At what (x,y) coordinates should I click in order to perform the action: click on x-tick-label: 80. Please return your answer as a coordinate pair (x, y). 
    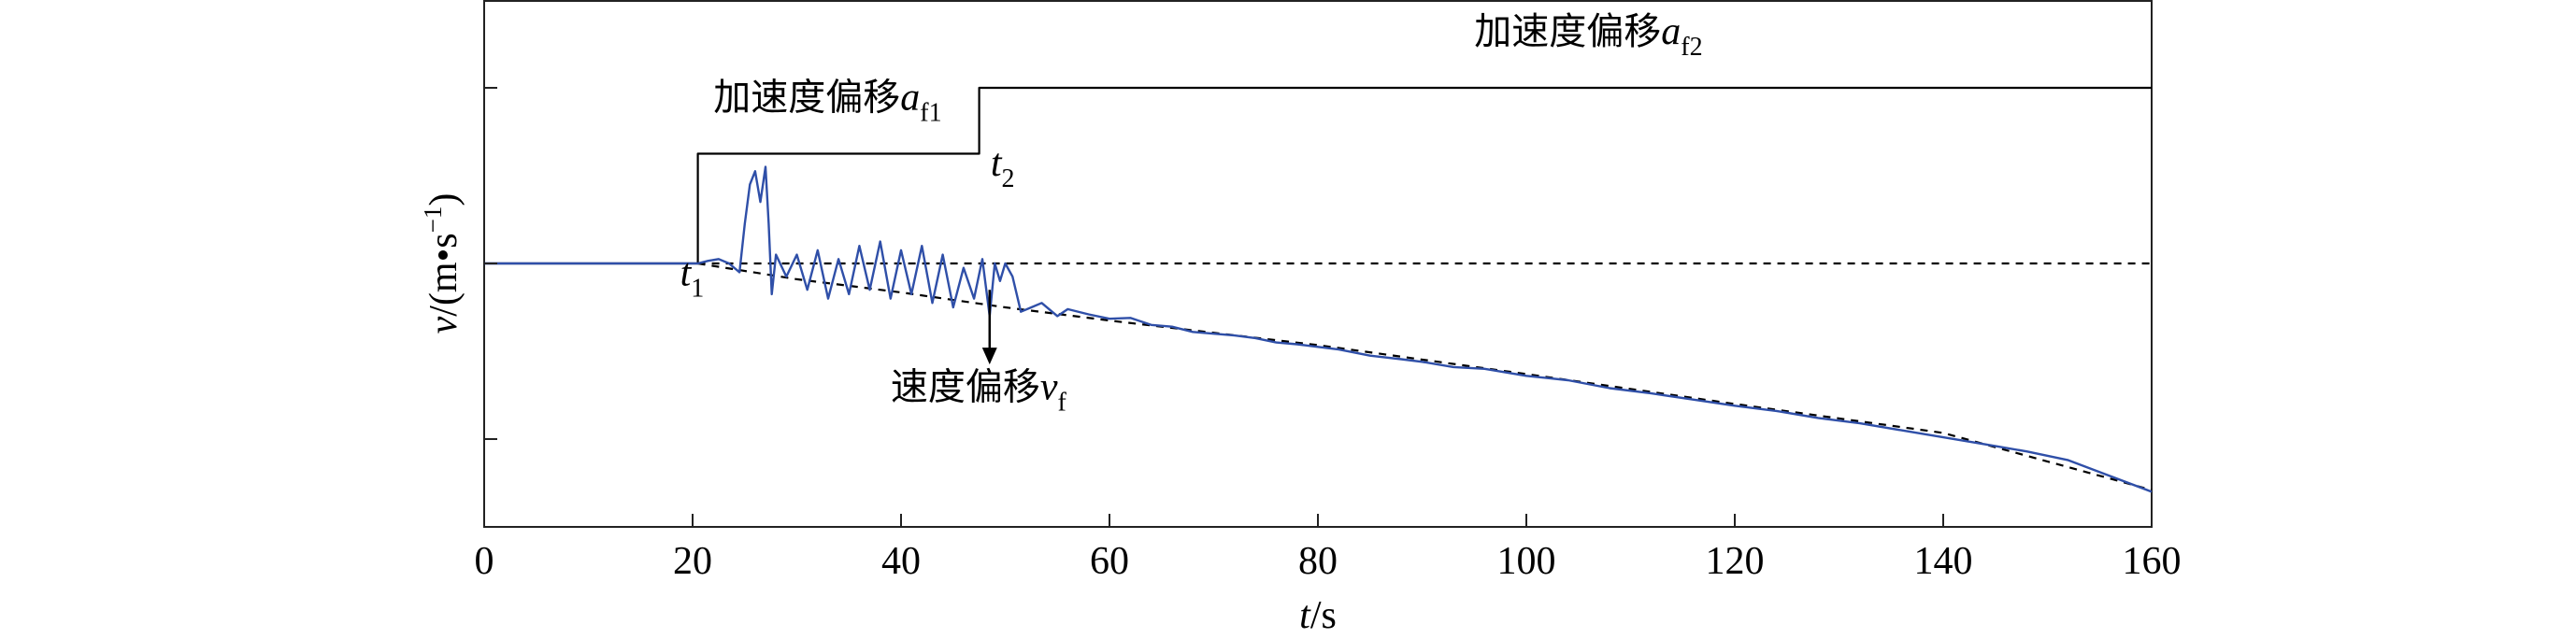
    Looking at the image, I should click on (1318, 561).